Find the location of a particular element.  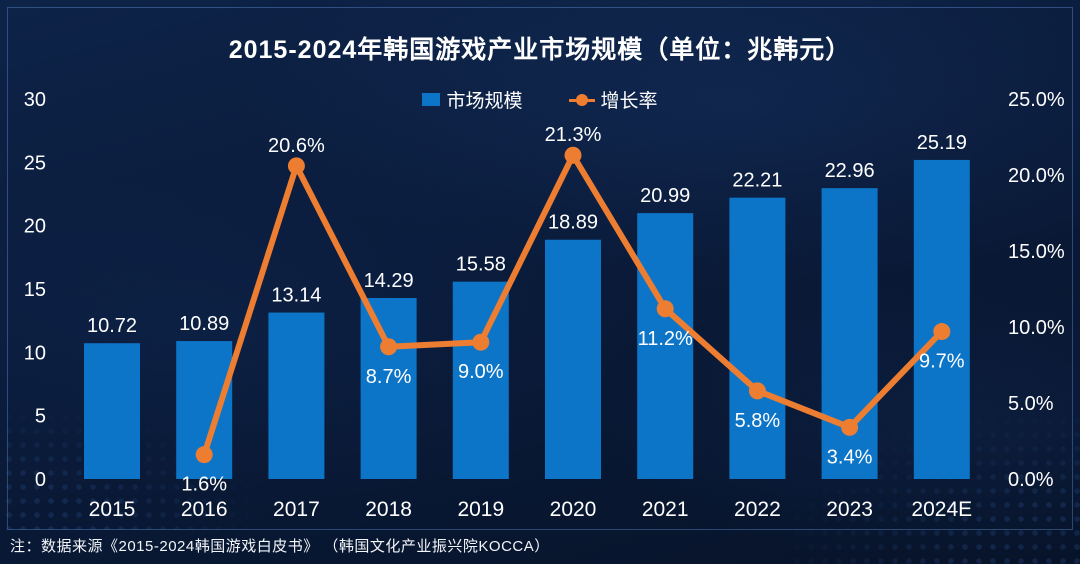

left-axis-tick: 0 is located at coordinates (40, 480).